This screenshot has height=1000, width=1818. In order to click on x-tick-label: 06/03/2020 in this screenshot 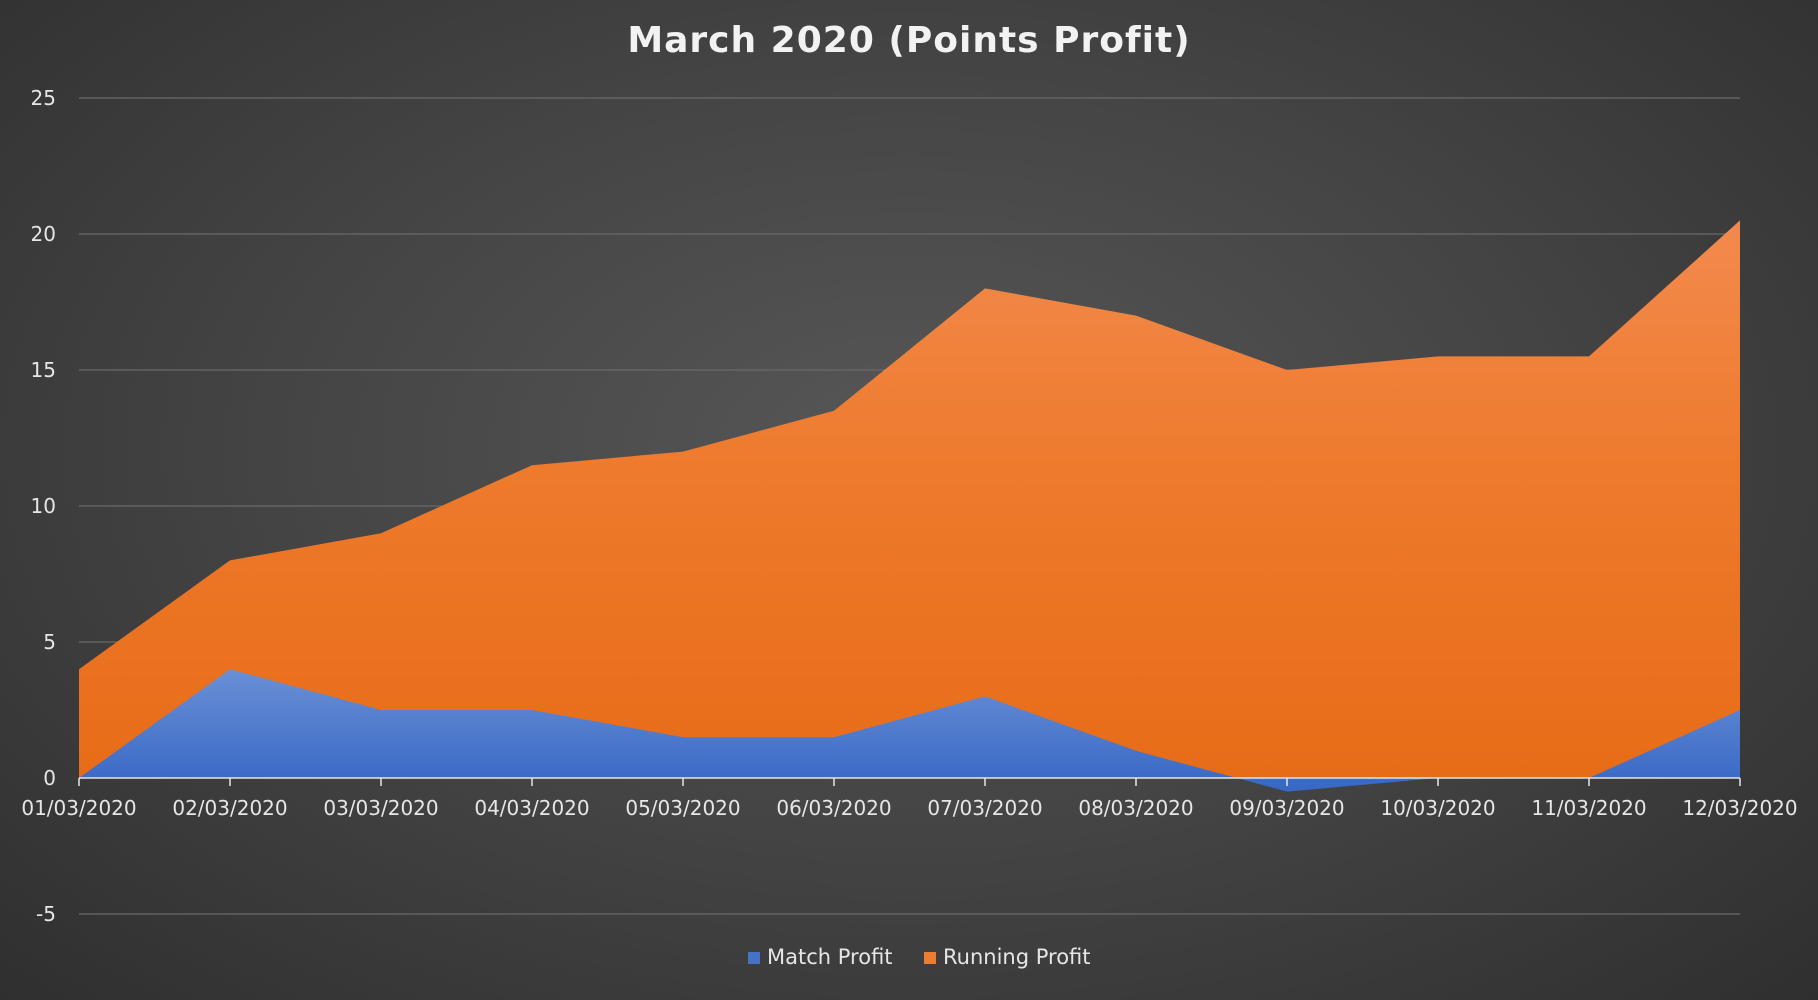, I will do `click(833, 808)`.